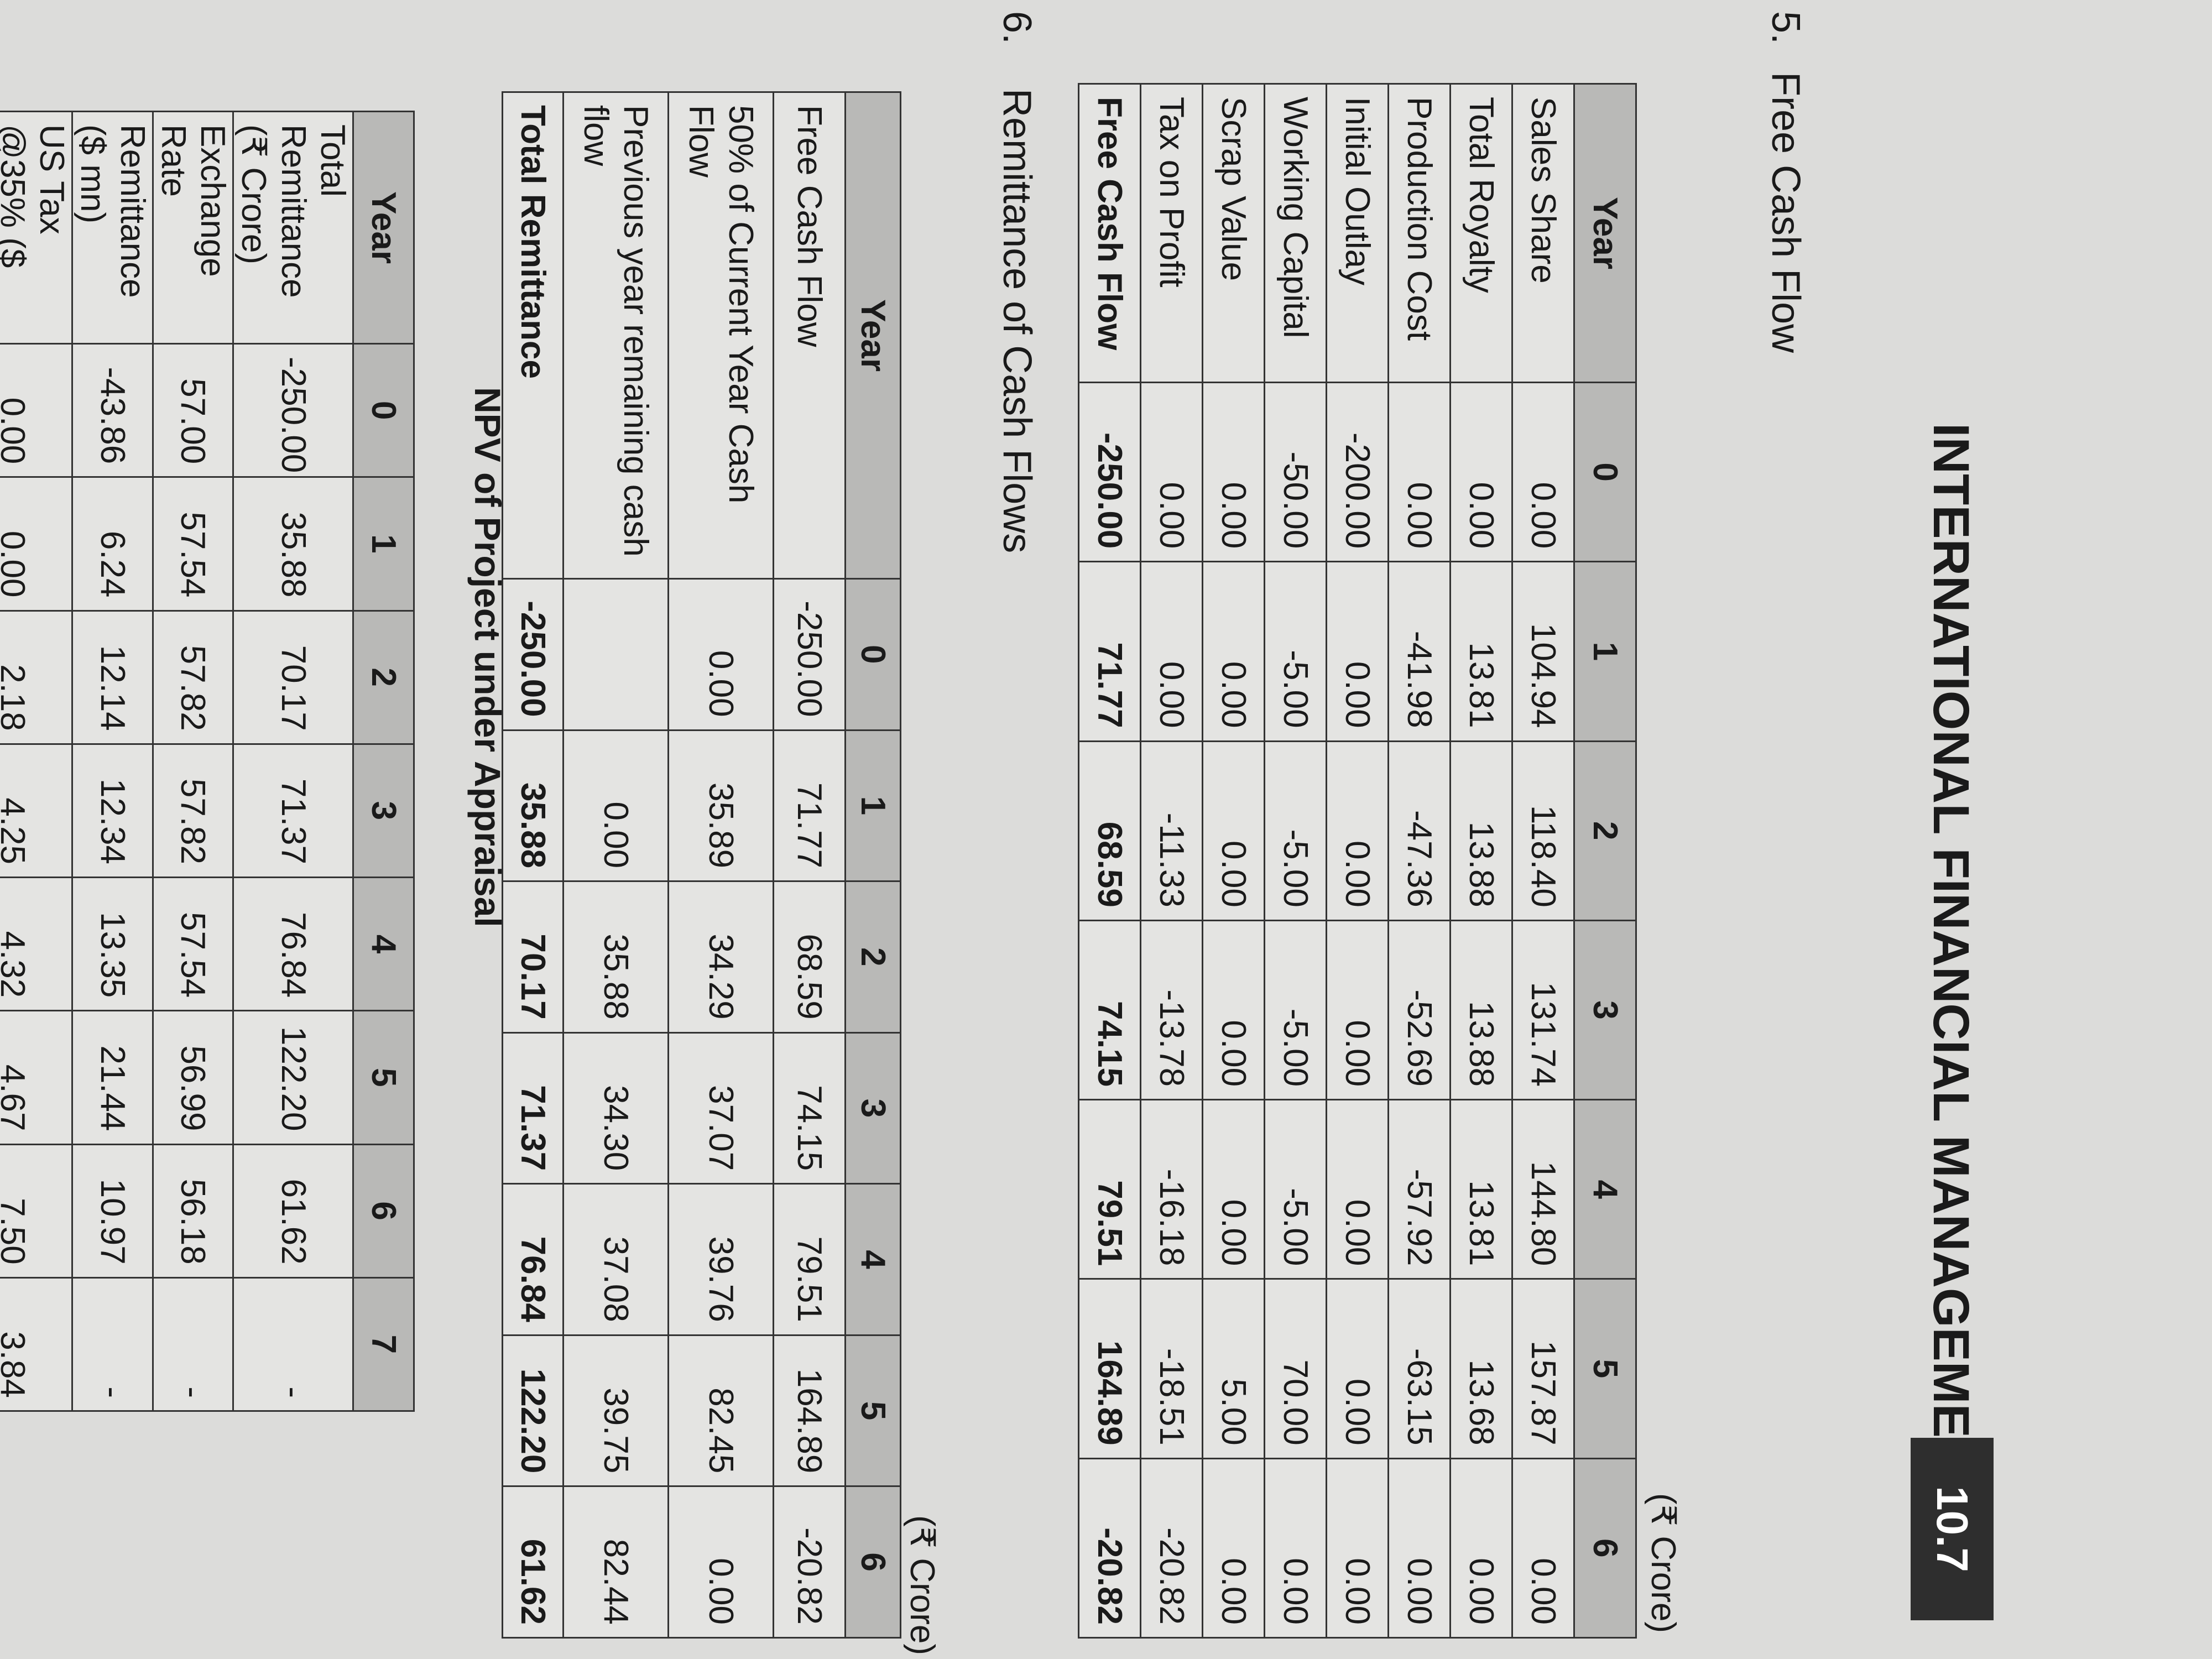 The height and width of the screenshot is (1659, 2212). What do you see at coordinates (1481, 234) in the screenshot?
I see `row-label: Total Royalty` at bounding box center [1481, 234].